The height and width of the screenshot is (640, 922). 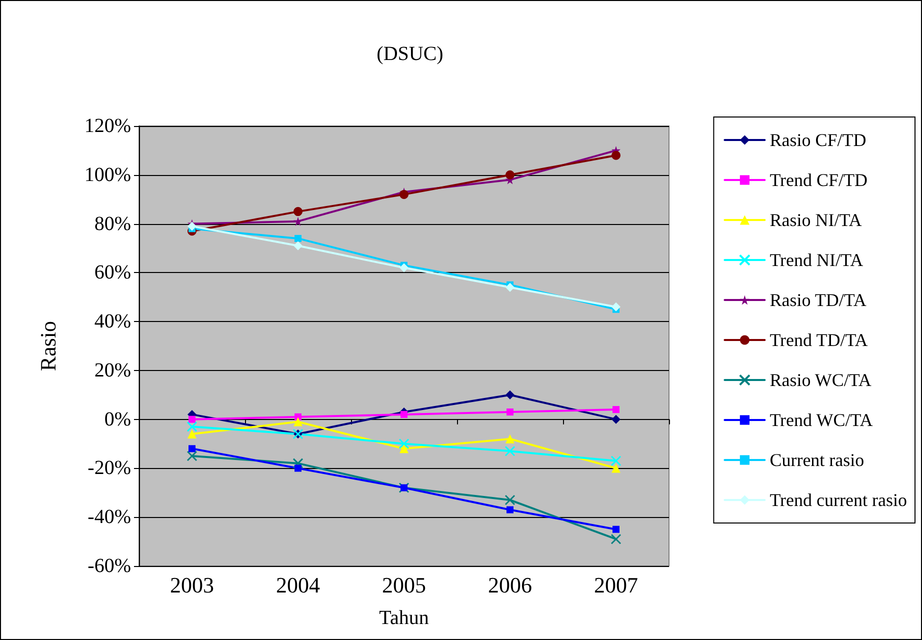 I want to click on x-axis-title: Tahun, so click(x=404, y=618).